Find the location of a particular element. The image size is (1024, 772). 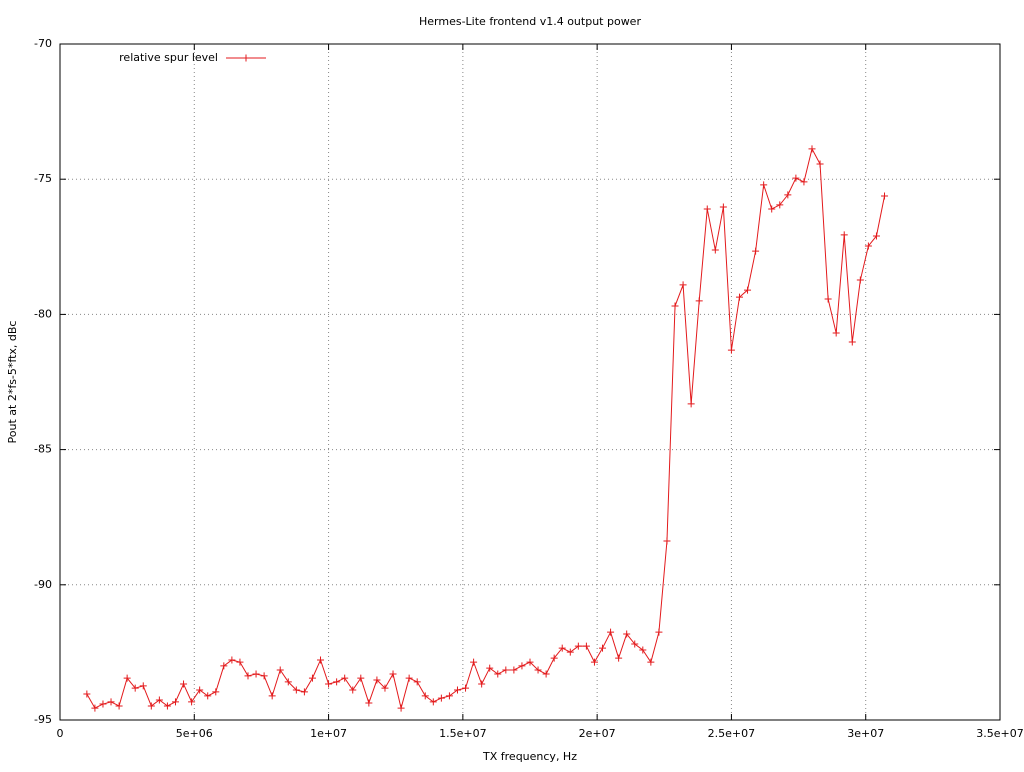

y-tick-label: -70 is located at coordinates (43, 43).